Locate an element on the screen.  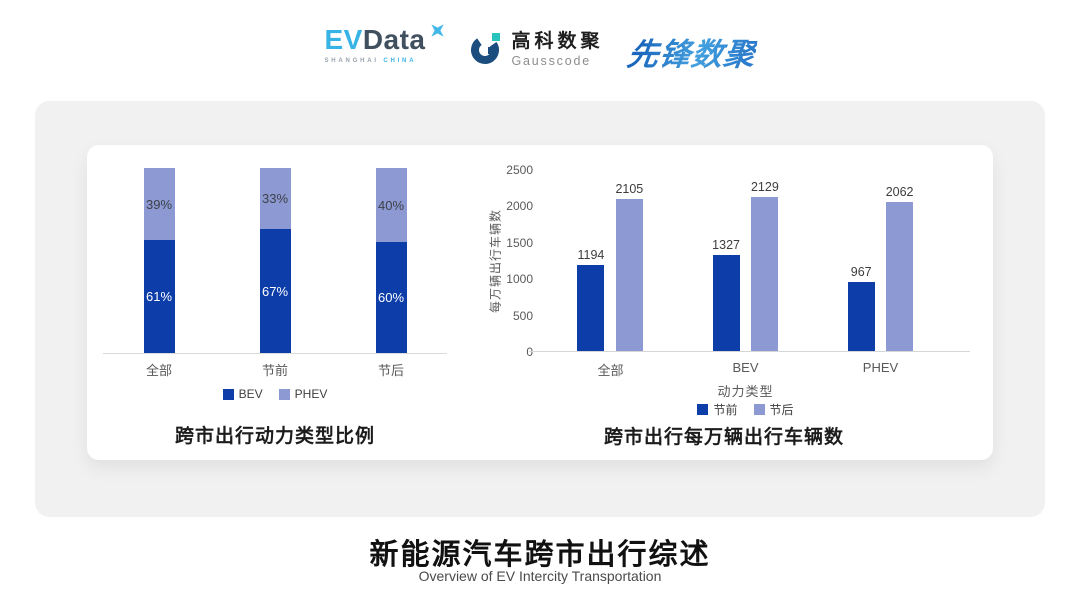
legend-swatch-post is located at coordinates (759, 409).